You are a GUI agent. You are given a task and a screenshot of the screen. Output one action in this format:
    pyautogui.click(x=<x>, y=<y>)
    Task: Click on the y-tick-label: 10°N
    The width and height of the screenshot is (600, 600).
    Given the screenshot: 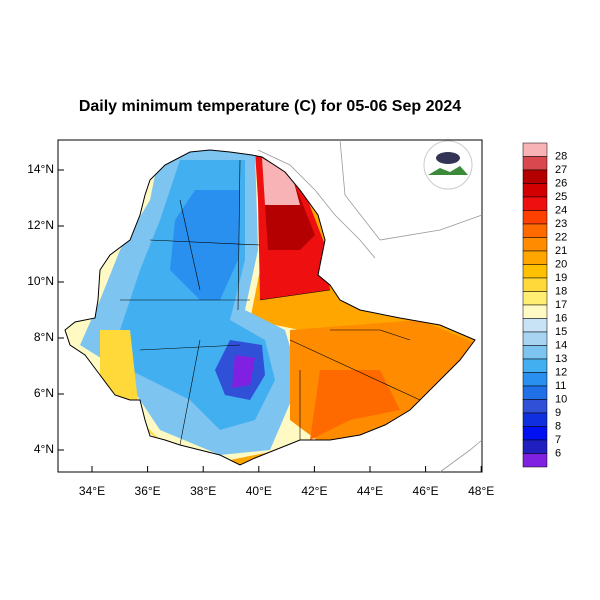 What is the action you would take?
    pyautogui.click(x=40, y=281)
    